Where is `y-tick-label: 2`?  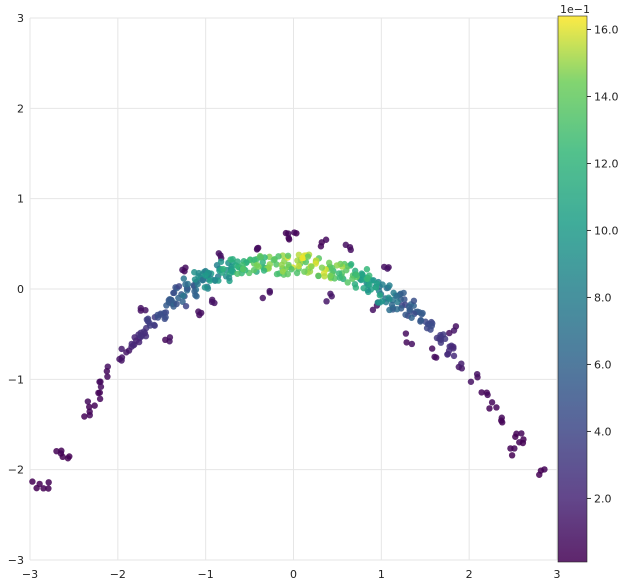 y-tick-label: 2 is located at coordinates (20, 108).